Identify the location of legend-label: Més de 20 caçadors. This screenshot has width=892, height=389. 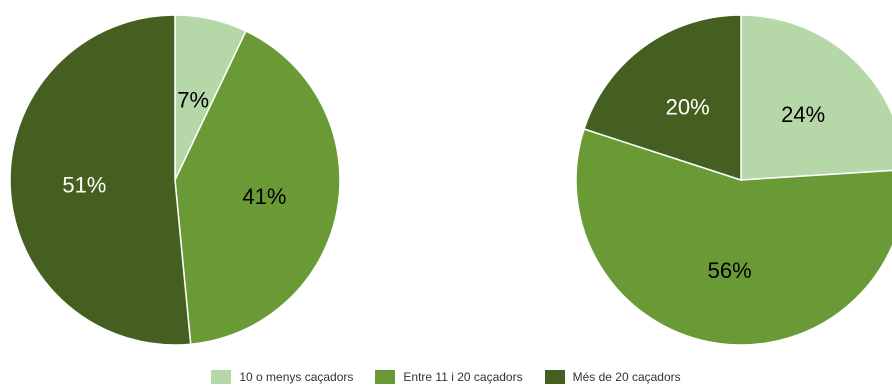
(626, 377).